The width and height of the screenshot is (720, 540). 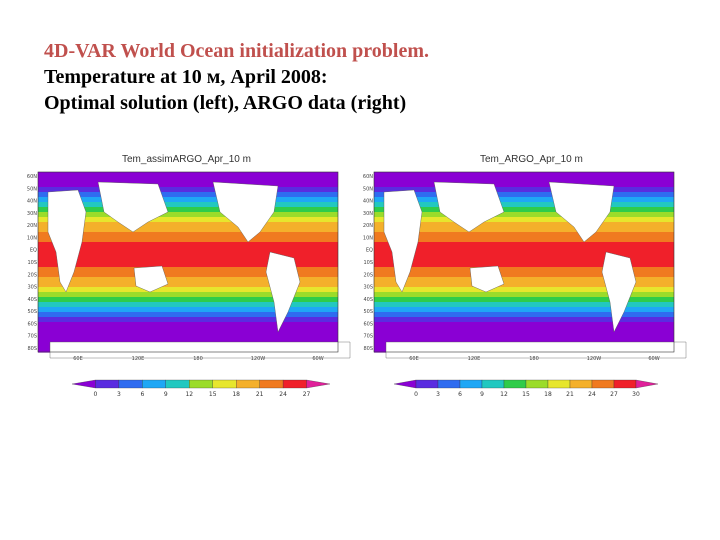 I want to click on lat-tick-label: 70S, so click(x=368, y=337).